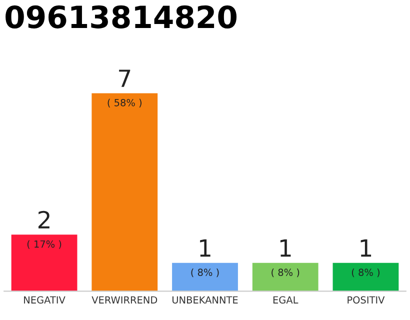 The width and height of the screenshot is (410, 320). Describe the element at coordinates (125, 300) in the screenshot. I see `x-tick-label: VERWIRREND` at that location.